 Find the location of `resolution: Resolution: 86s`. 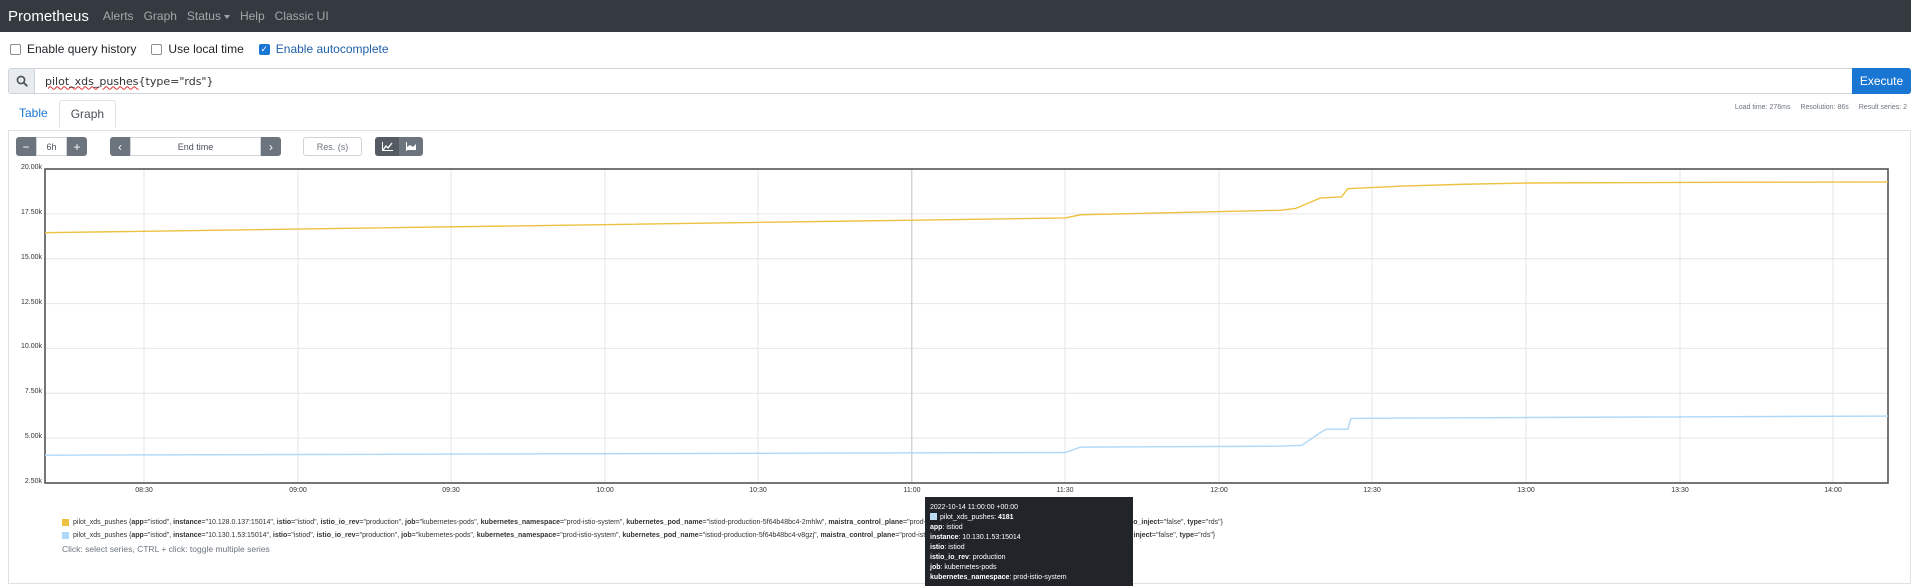

resolution: Resolution: 86s is located at coordinates (1824, 107).